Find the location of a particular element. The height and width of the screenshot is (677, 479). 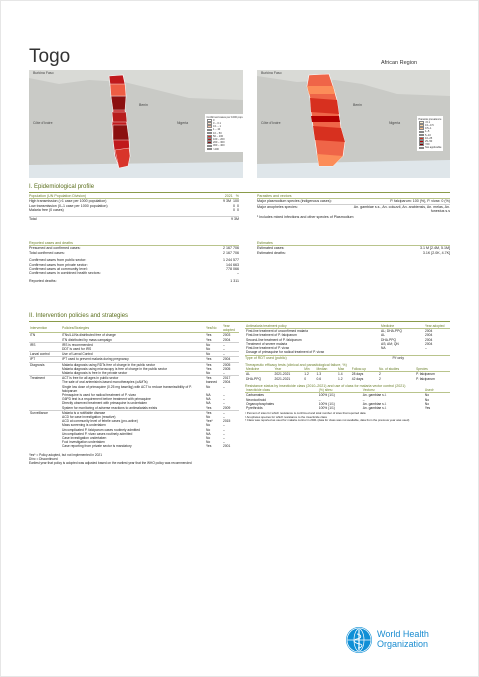

policy-row: Foci investigation undertaken No – is located at coordinates (134, 442).